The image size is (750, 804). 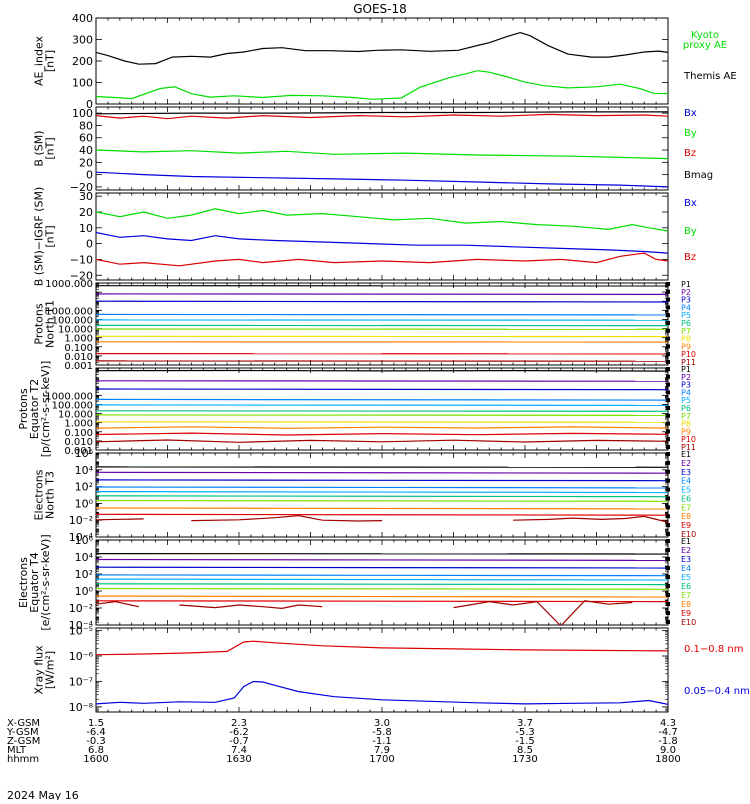 What do you see at coordinates (690, 133) in the screenshot?
I see `legend-entry: By` at bounding box center [690, 133].